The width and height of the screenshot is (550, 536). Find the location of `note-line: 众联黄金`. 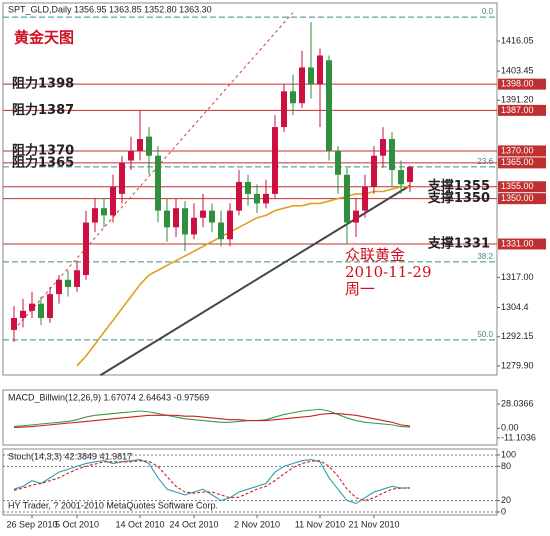

note-line: 众联黄金 is located at coordinates (375, 255).